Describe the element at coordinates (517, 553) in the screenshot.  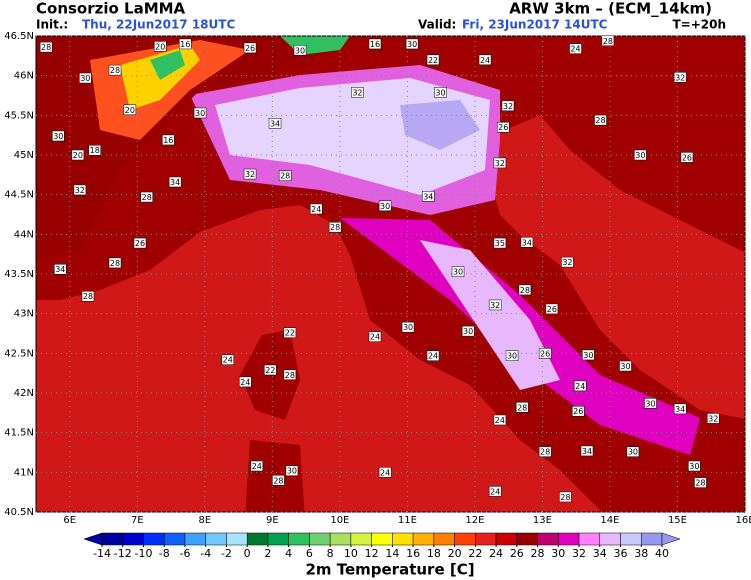
I see `colorbar-label: 26` at that location.